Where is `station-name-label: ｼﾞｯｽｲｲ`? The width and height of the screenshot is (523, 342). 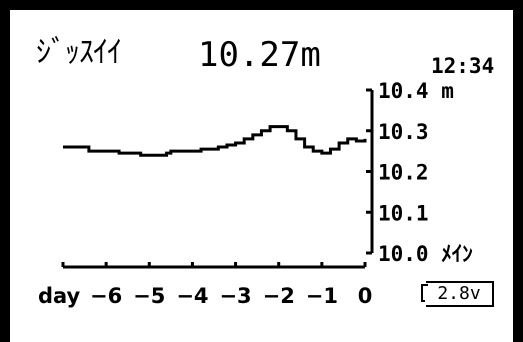
station-name-label: ｼﾞｯｽｲｲ is located at coordinates (79, 52).